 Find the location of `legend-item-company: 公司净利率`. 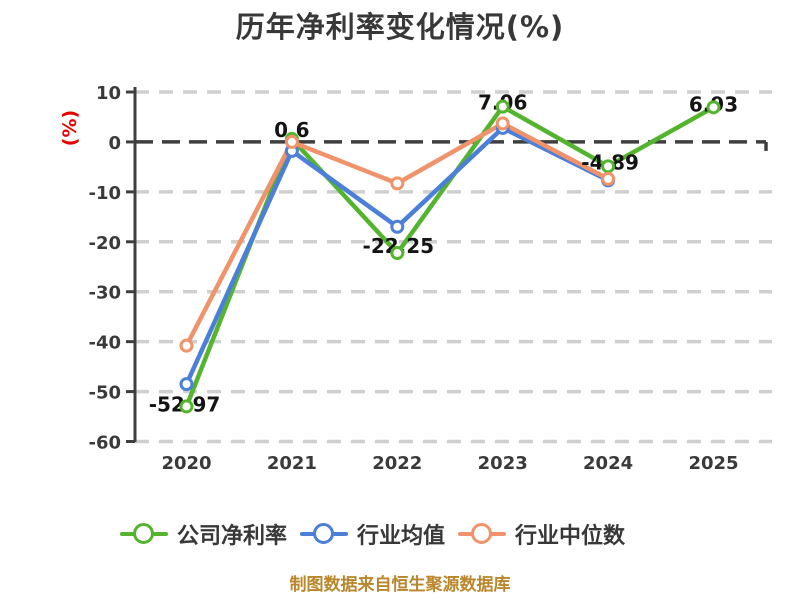

legend-item-company: 公司净利率 is located at coordinates (203, 534).